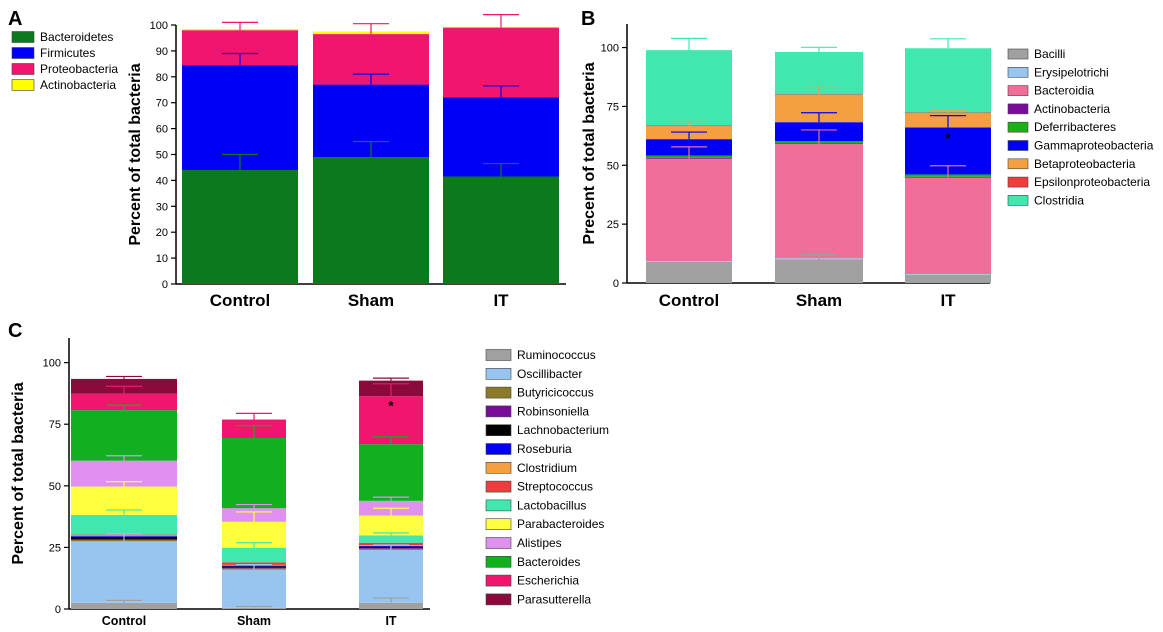 This screenshot has width=1163, height=632. Describe the element at coordinates (55, 425) in the screenshot. I see `panel-c-y-tick-label: 75` at that location.